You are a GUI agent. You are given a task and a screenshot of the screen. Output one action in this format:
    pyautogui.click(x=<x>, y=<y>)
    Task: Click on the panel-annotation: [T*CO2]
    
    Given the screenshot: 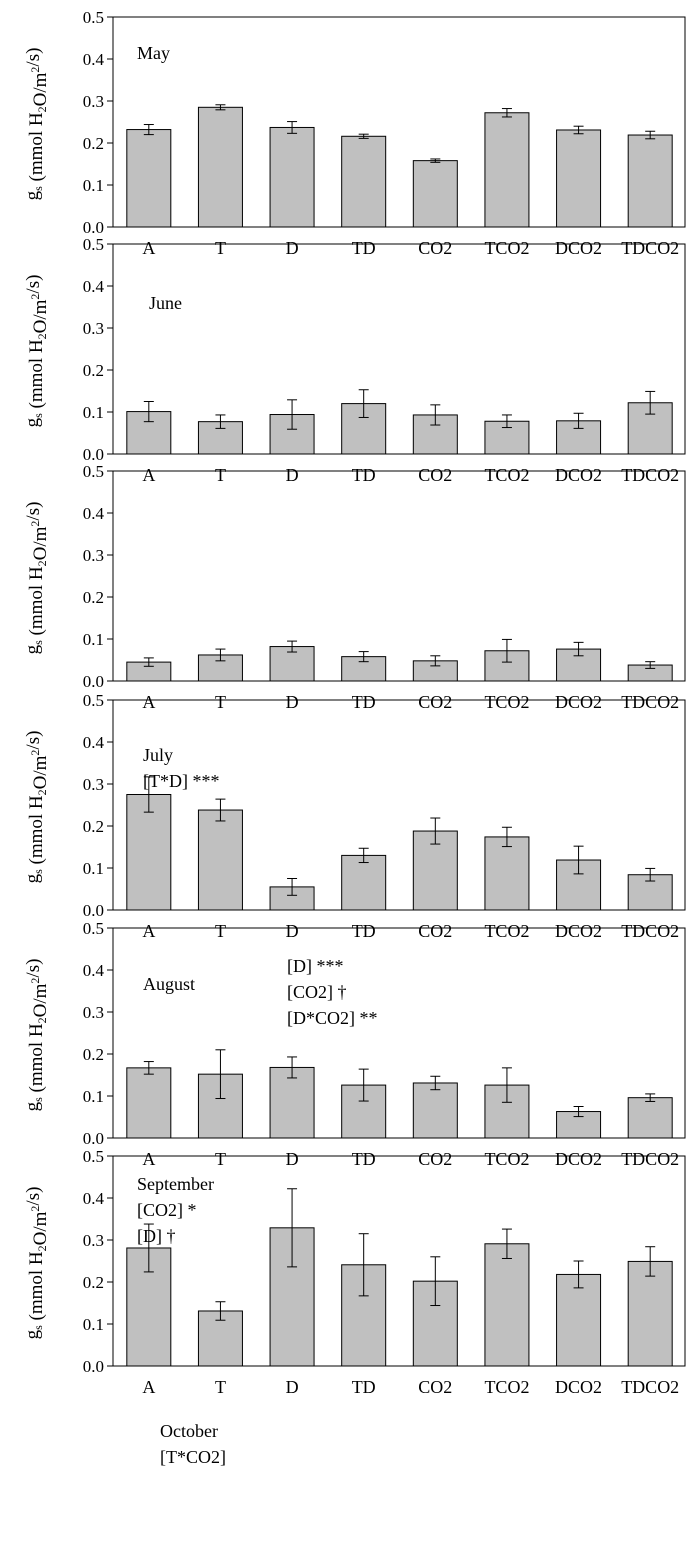 What is the action you would take?
    pyautogui.click(x=193, y=1457)
    